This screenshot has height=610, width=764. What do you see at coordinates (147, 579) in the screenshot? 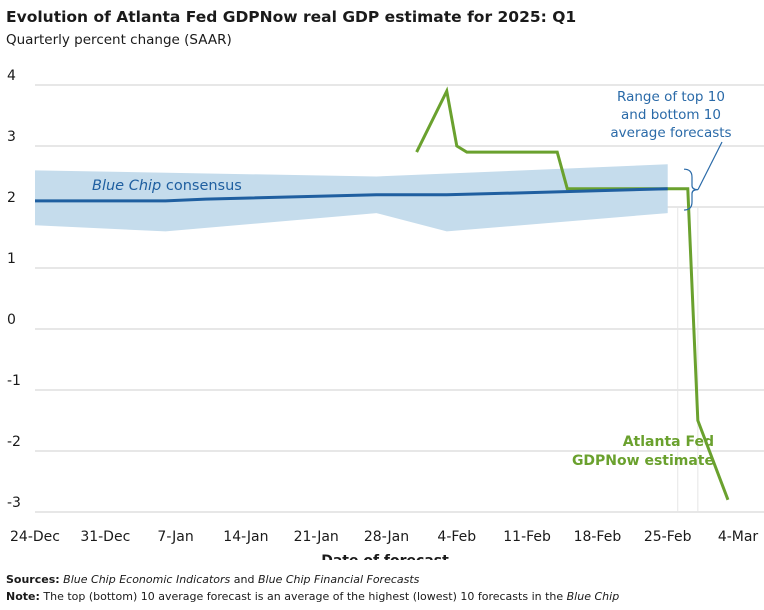
I see `sources-part1: Blue Chip Economic Indicators` at bounding box center [147, 579].